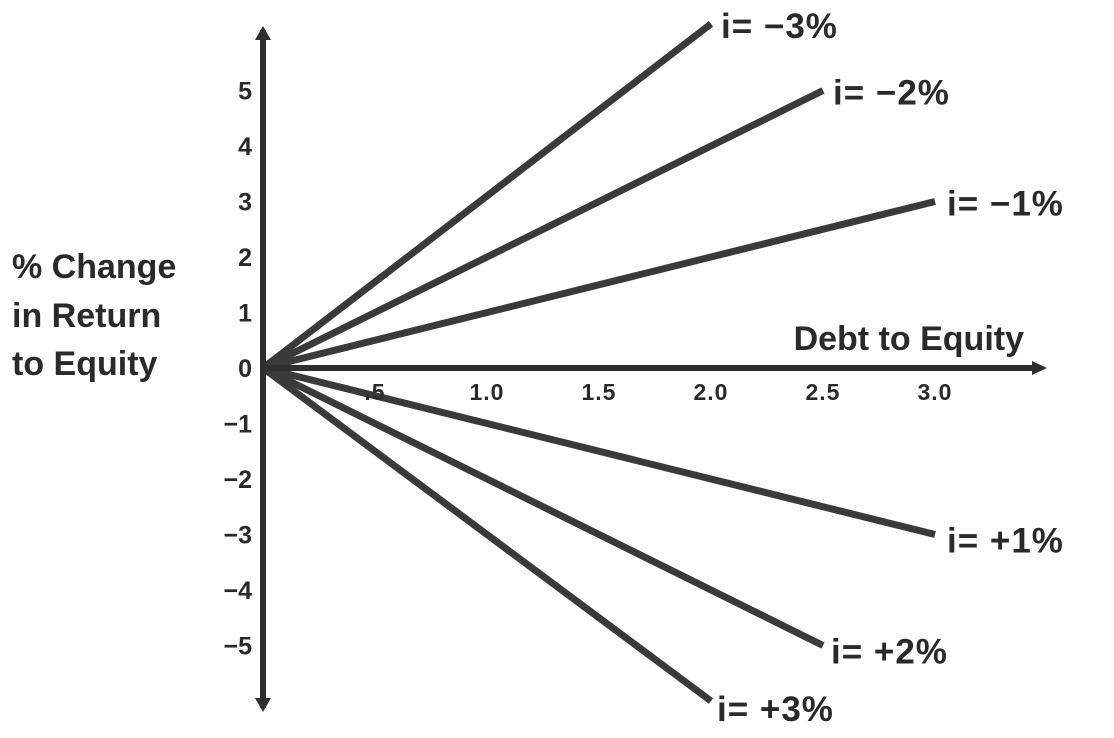  Describe the element at coordinates (658, 392) in the screenshot. I see `x-tick-labels: .5 1.0 1.5 2.0 2.5 3.0` at that location.